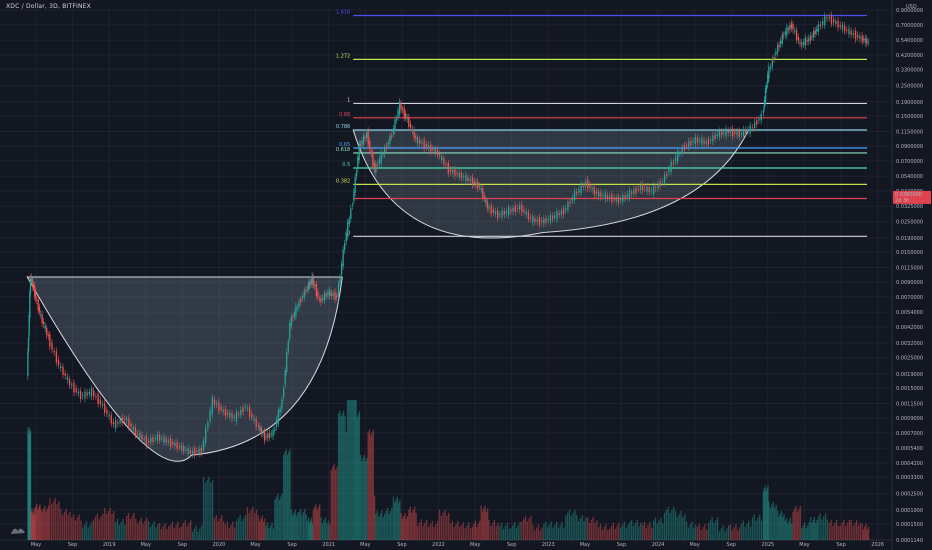  Describe the element at coordinates (291, 545) in the screenshot. I see `x-tick-label: Sep` at that location.